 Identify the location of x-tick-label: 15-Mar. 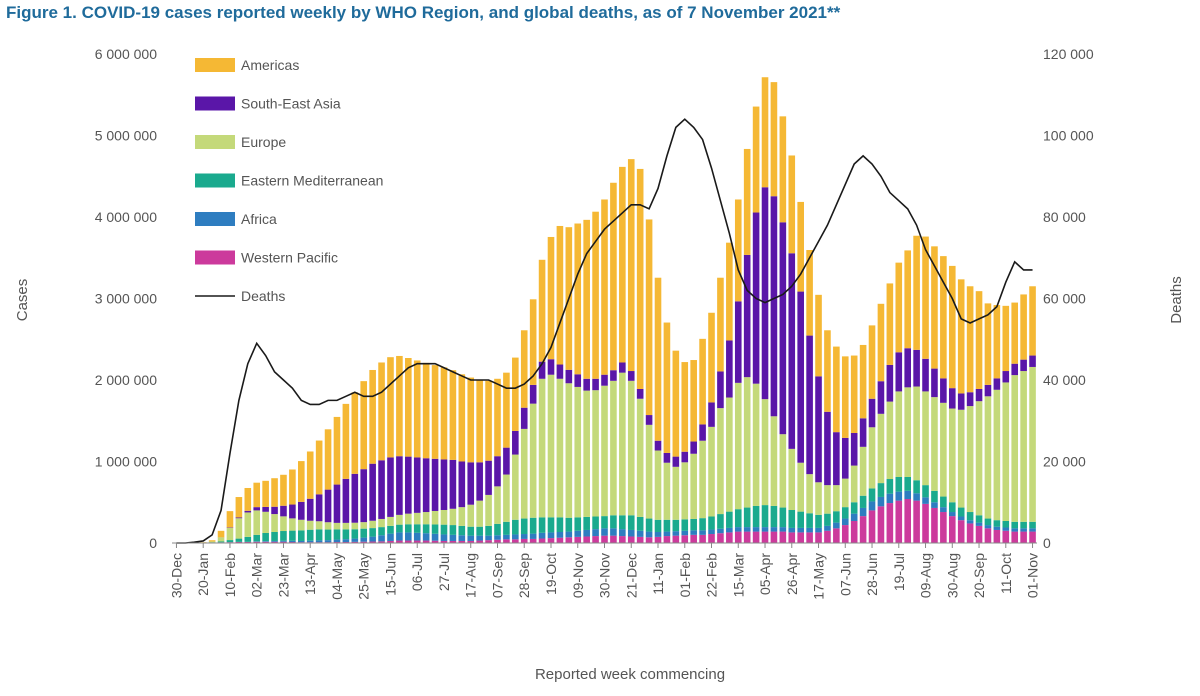
(738, 575).